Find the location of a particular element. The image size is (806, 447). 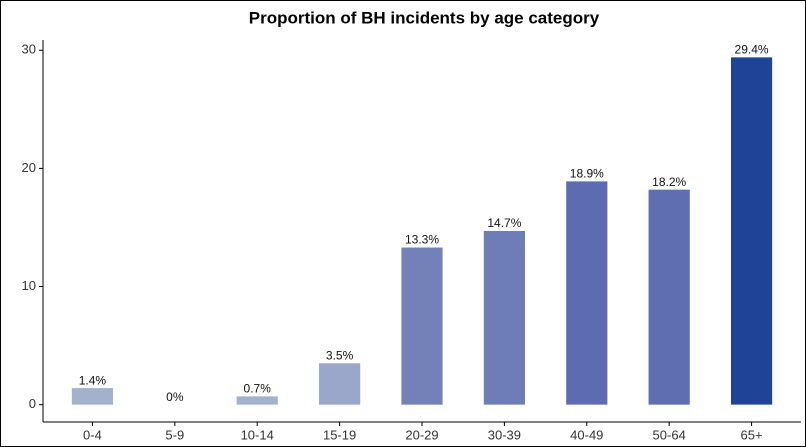

x-tick-label: 15-19 is located at coordinates (339, 434).